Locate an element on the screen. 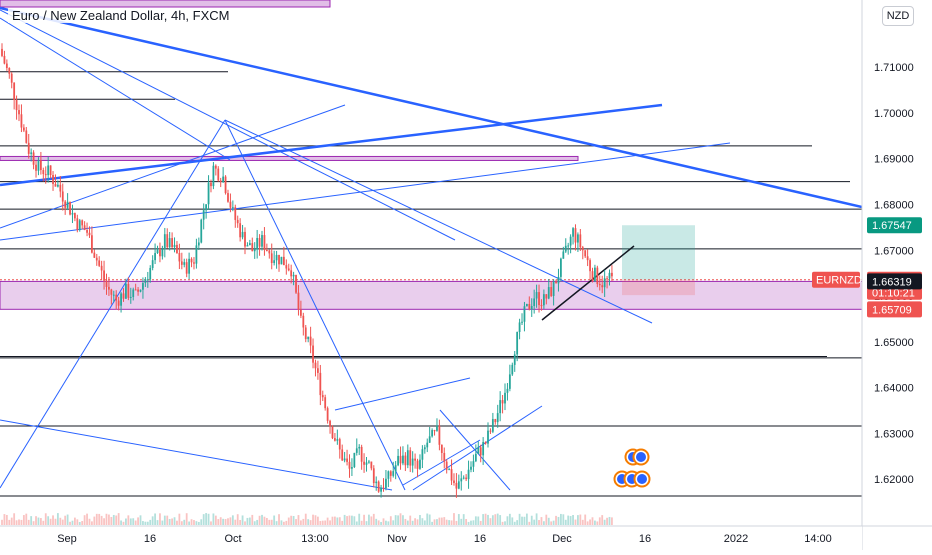 Image resolution: width=932 pixels, height=555 pixels. y-tick-label: 1.63000 is located at coordinates (894, 434).